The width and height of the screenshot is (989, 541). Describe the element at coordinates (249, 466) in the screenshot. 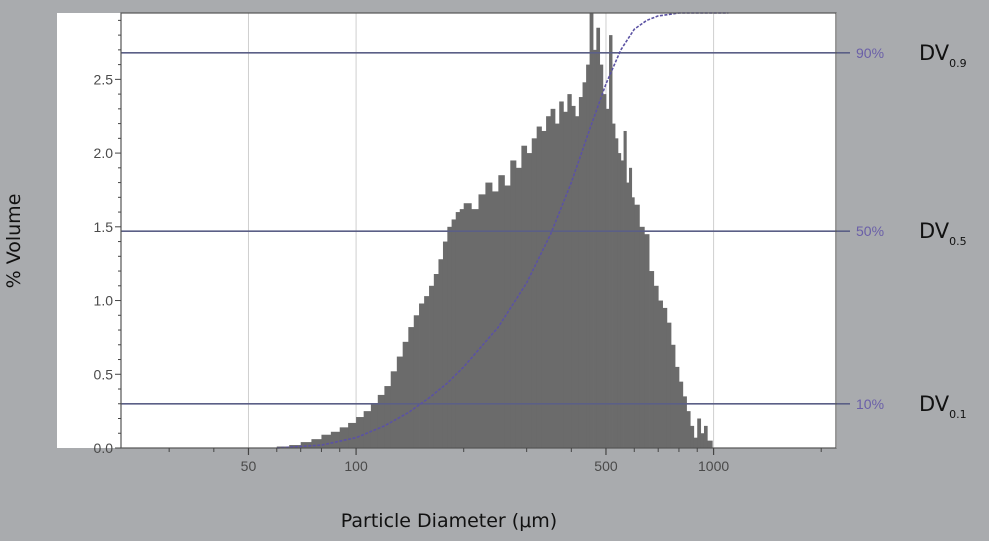

I see `x-tick-label: 50` at that location.